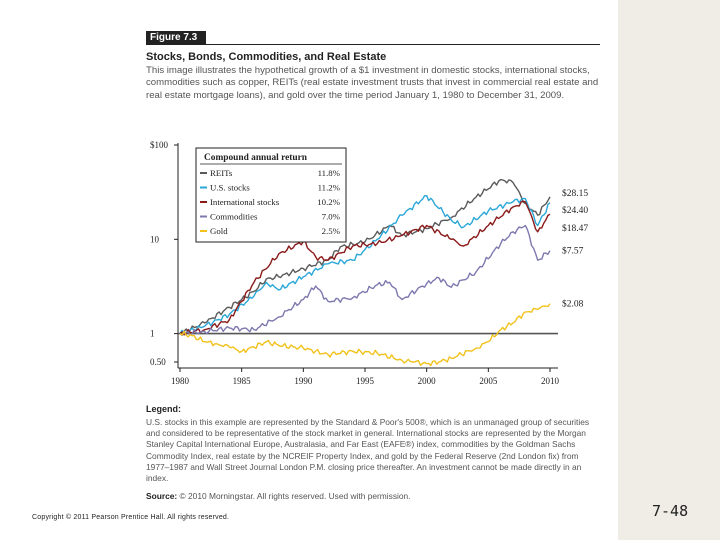  Describe the element at coordinates (180, 381) in the screenshot. I see `x-tick-label: 1980` at that location.